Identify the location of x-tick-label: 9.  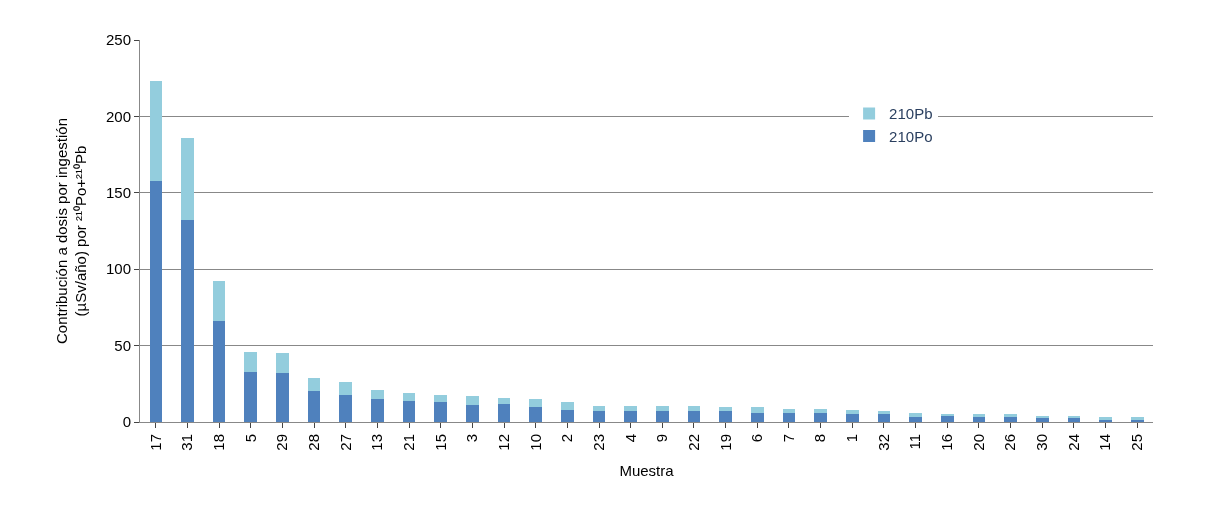
(662, 438).